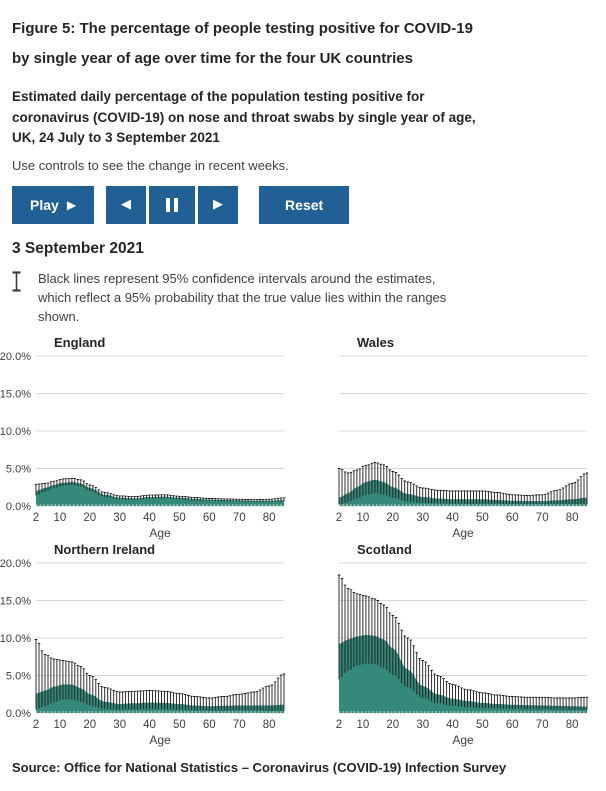  I want to click on panel-title: Scotland, so click(384, 549).